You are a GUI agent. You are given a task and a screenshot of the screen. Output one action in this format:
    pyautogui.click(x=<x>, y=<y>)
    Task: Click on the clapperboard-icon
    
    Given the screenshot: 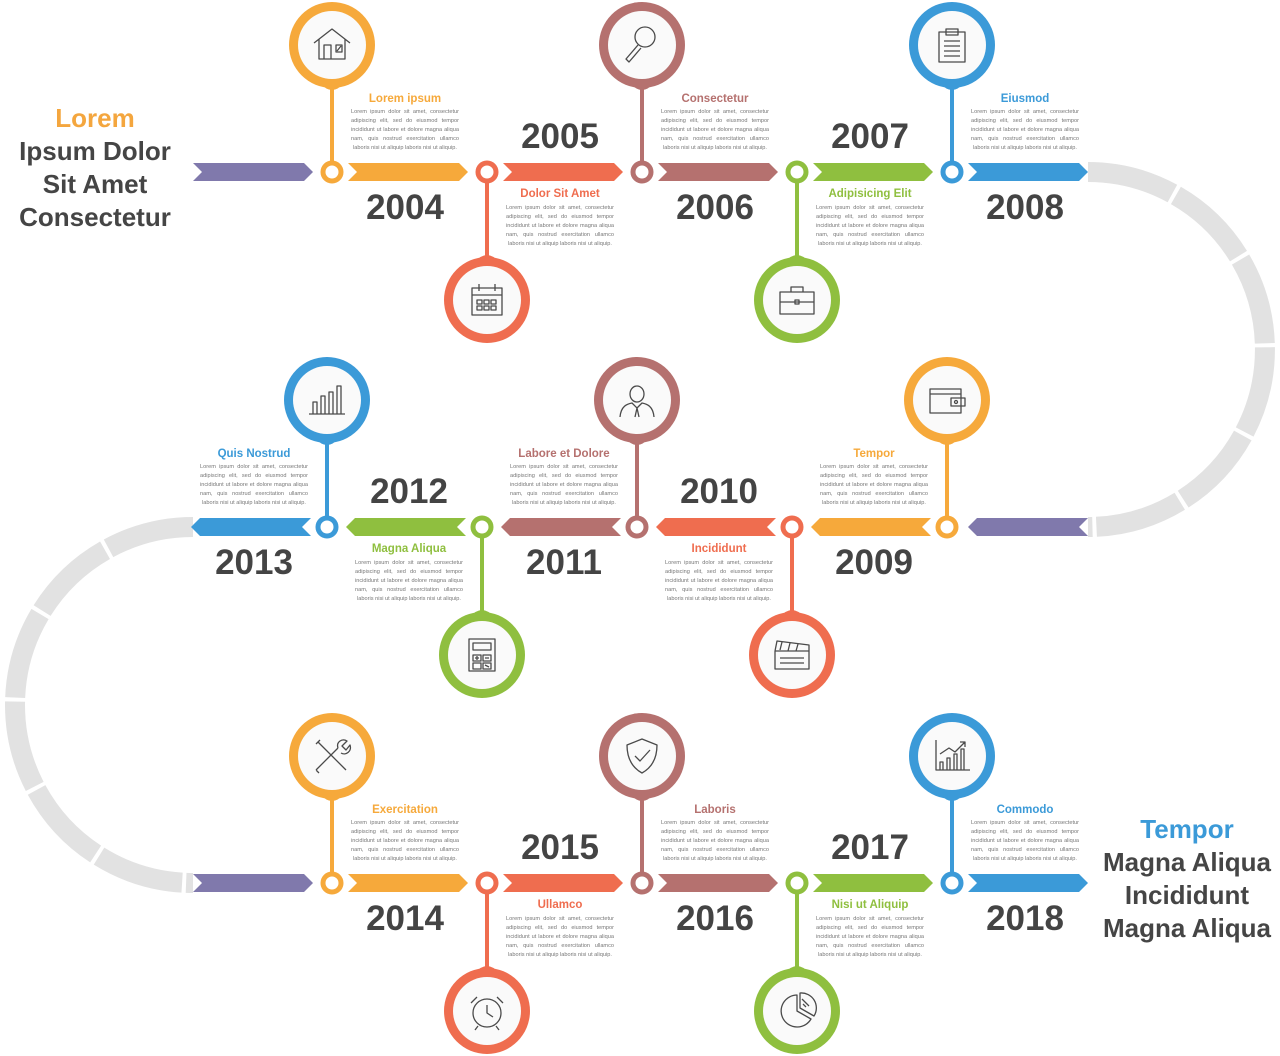 What is the action you would take?
    pyautogui.click(x=792, y=655)
    